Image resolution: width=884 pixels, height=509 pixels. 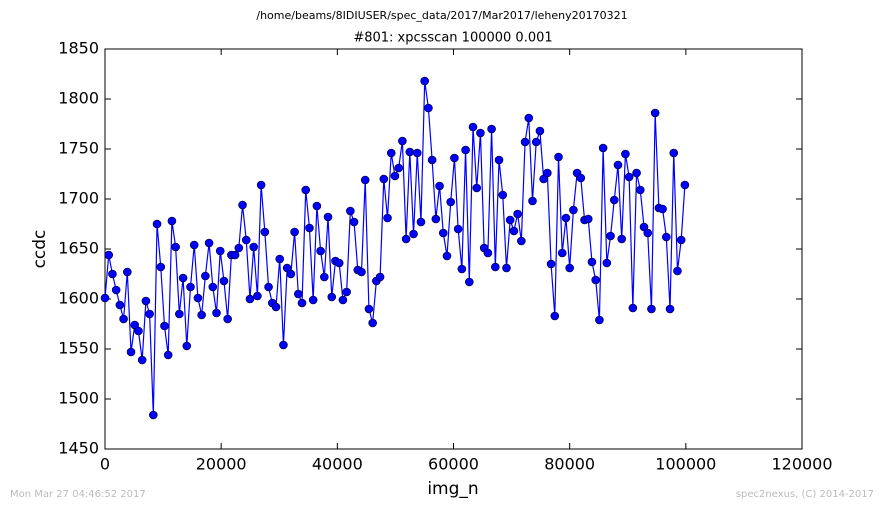 What do you see at coordinates (221, 464) in the screenshot?
I see `x-tick-label: 20000` at bounding box center [221, 464].